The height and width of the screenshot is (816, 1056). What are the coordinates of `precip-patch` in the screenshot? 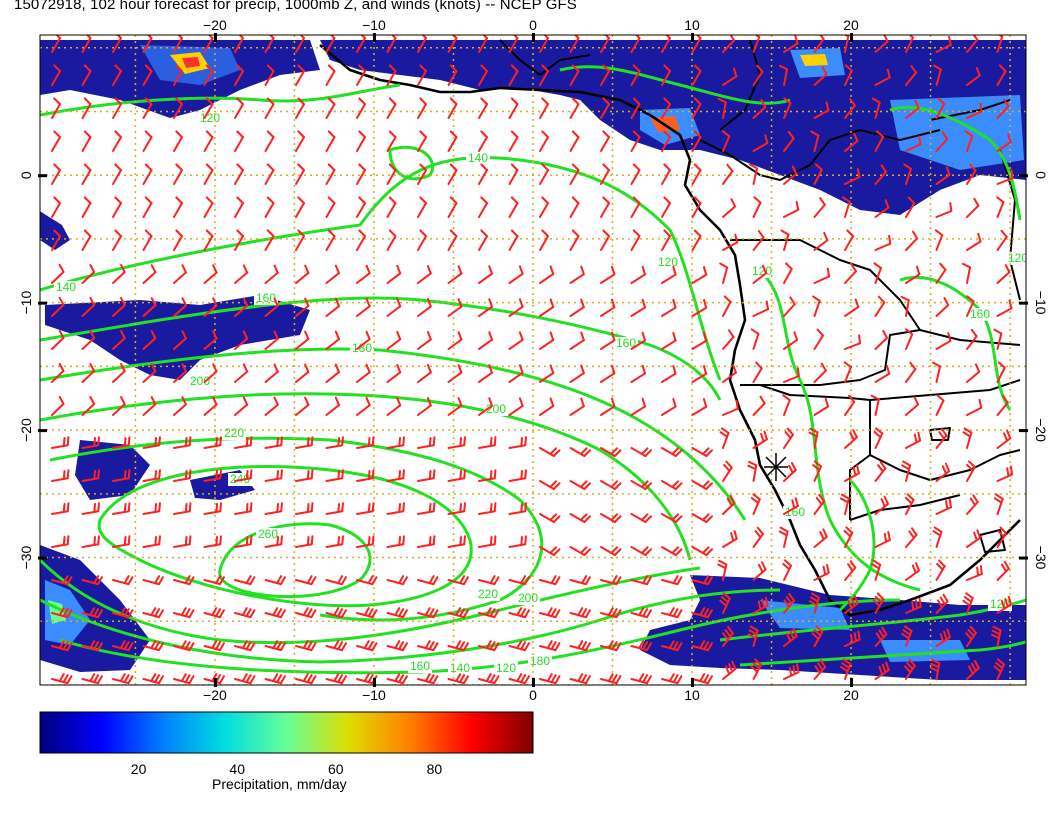 It's located at (177, 337).